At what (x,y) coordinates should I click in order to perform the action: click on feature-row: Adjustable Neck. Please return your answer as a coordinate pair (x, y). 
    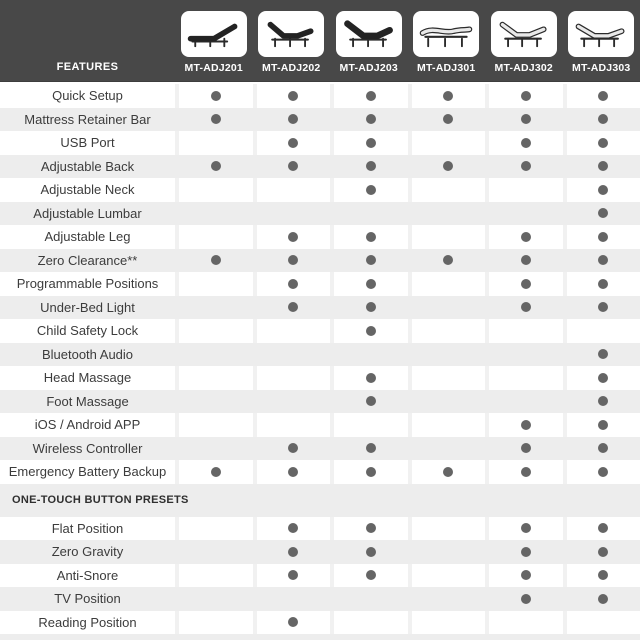
    Looking at the image, I should click on (320, 190).